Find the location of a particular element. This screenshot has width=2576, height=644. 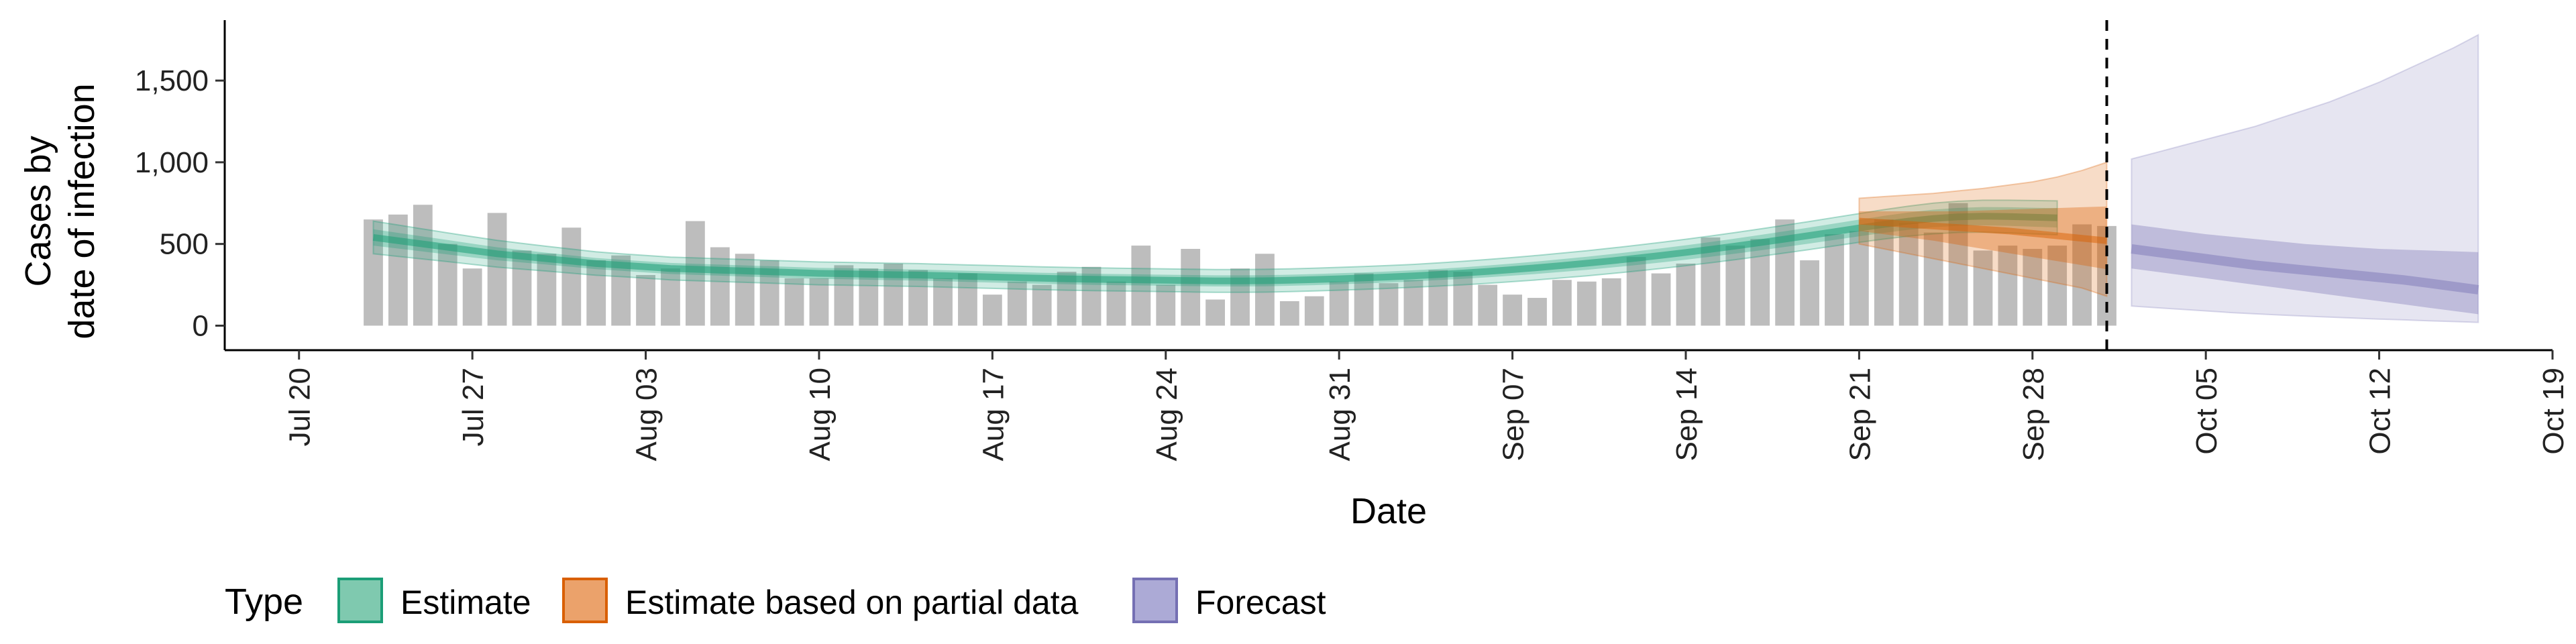

y-tick-label: 1,000 is located at coordinates (172, 162).